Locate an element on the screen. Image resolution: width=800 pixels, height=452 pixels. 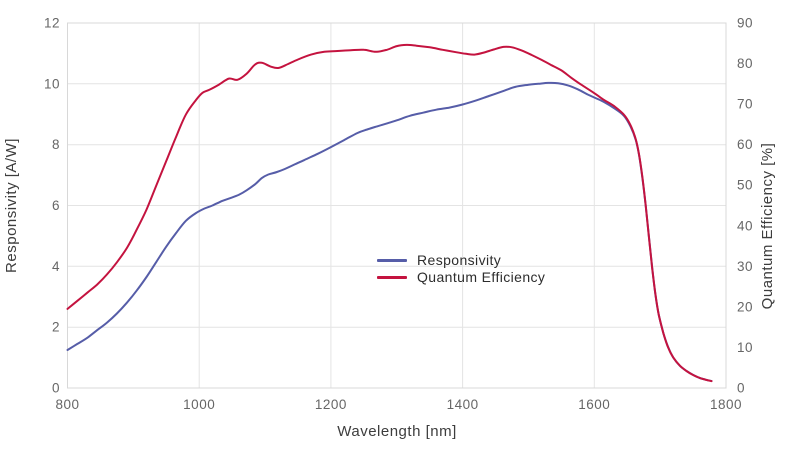
y-left-tick-label: 12 is located at coordinates (52, 23).